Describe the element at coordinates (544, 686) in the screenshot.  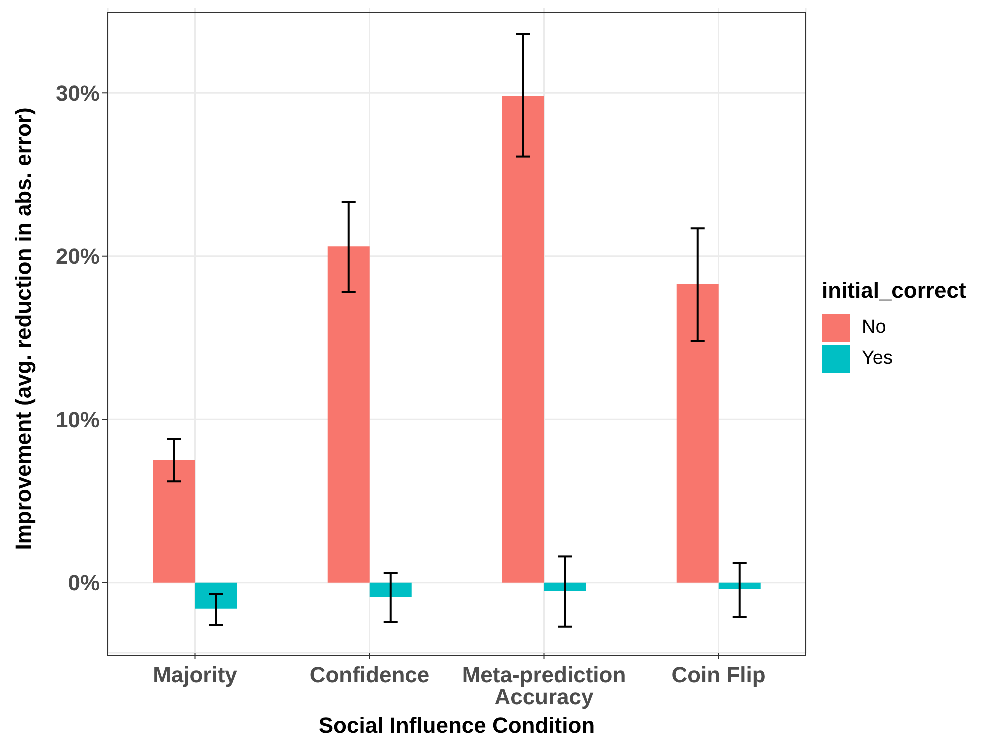
I see `x-tick-label: Meta-prediction Accuracy` at that location.